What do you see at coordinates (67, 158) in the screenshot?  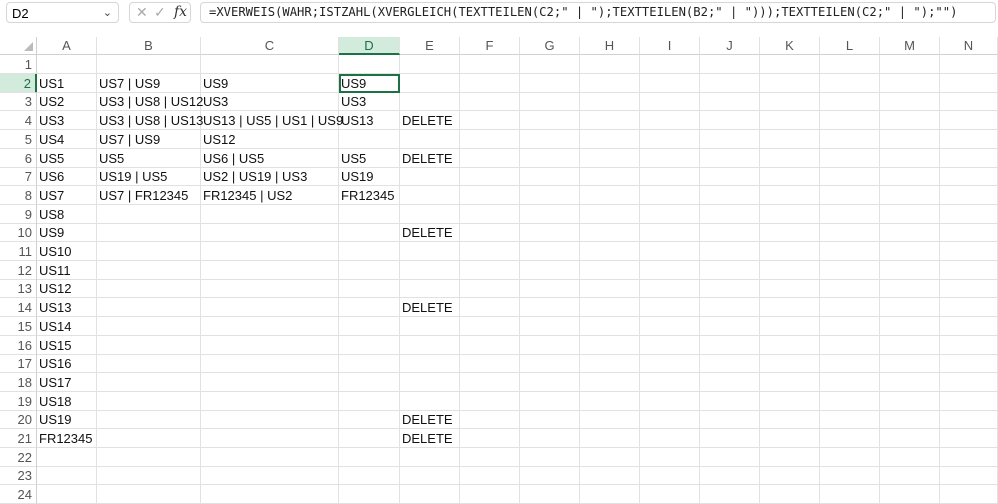 I see `cell-A6: US5` at bounding box center [67, 158].